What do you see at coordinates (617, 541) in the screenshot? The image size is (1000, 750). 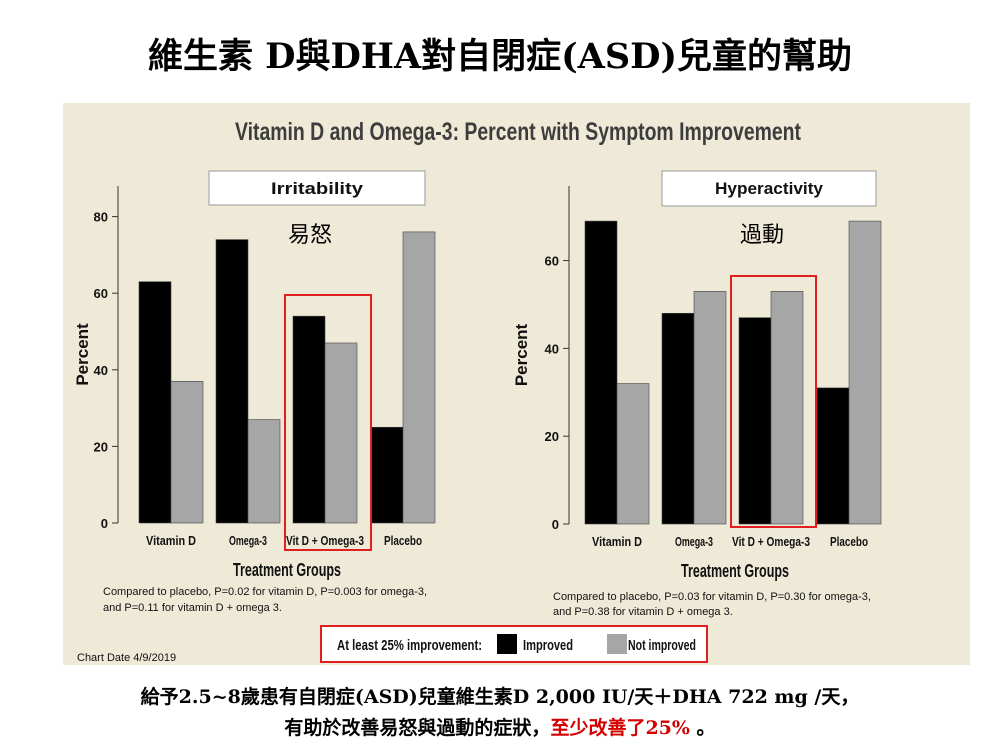 I see `hyperactivity-category-label-0: Vitamin D` at bounding box center [617, 541].